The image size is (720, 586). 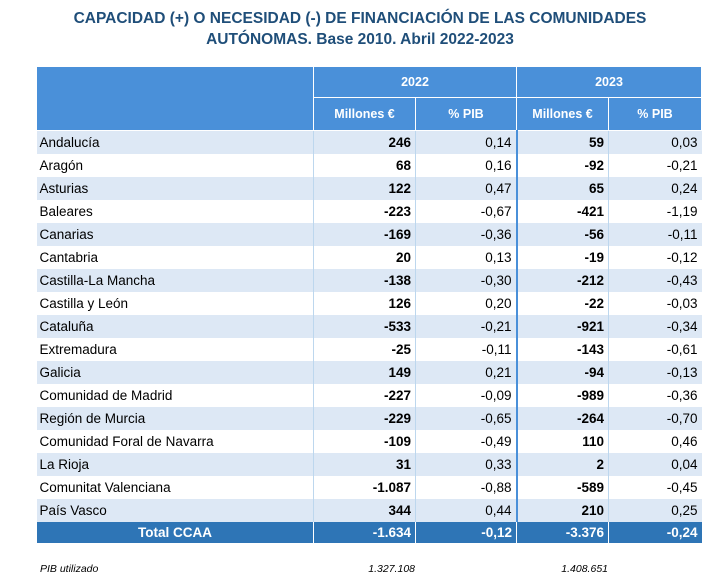 I want to click on region-name: Comunidad Foral de Navarra, so click(x=175, y=441).